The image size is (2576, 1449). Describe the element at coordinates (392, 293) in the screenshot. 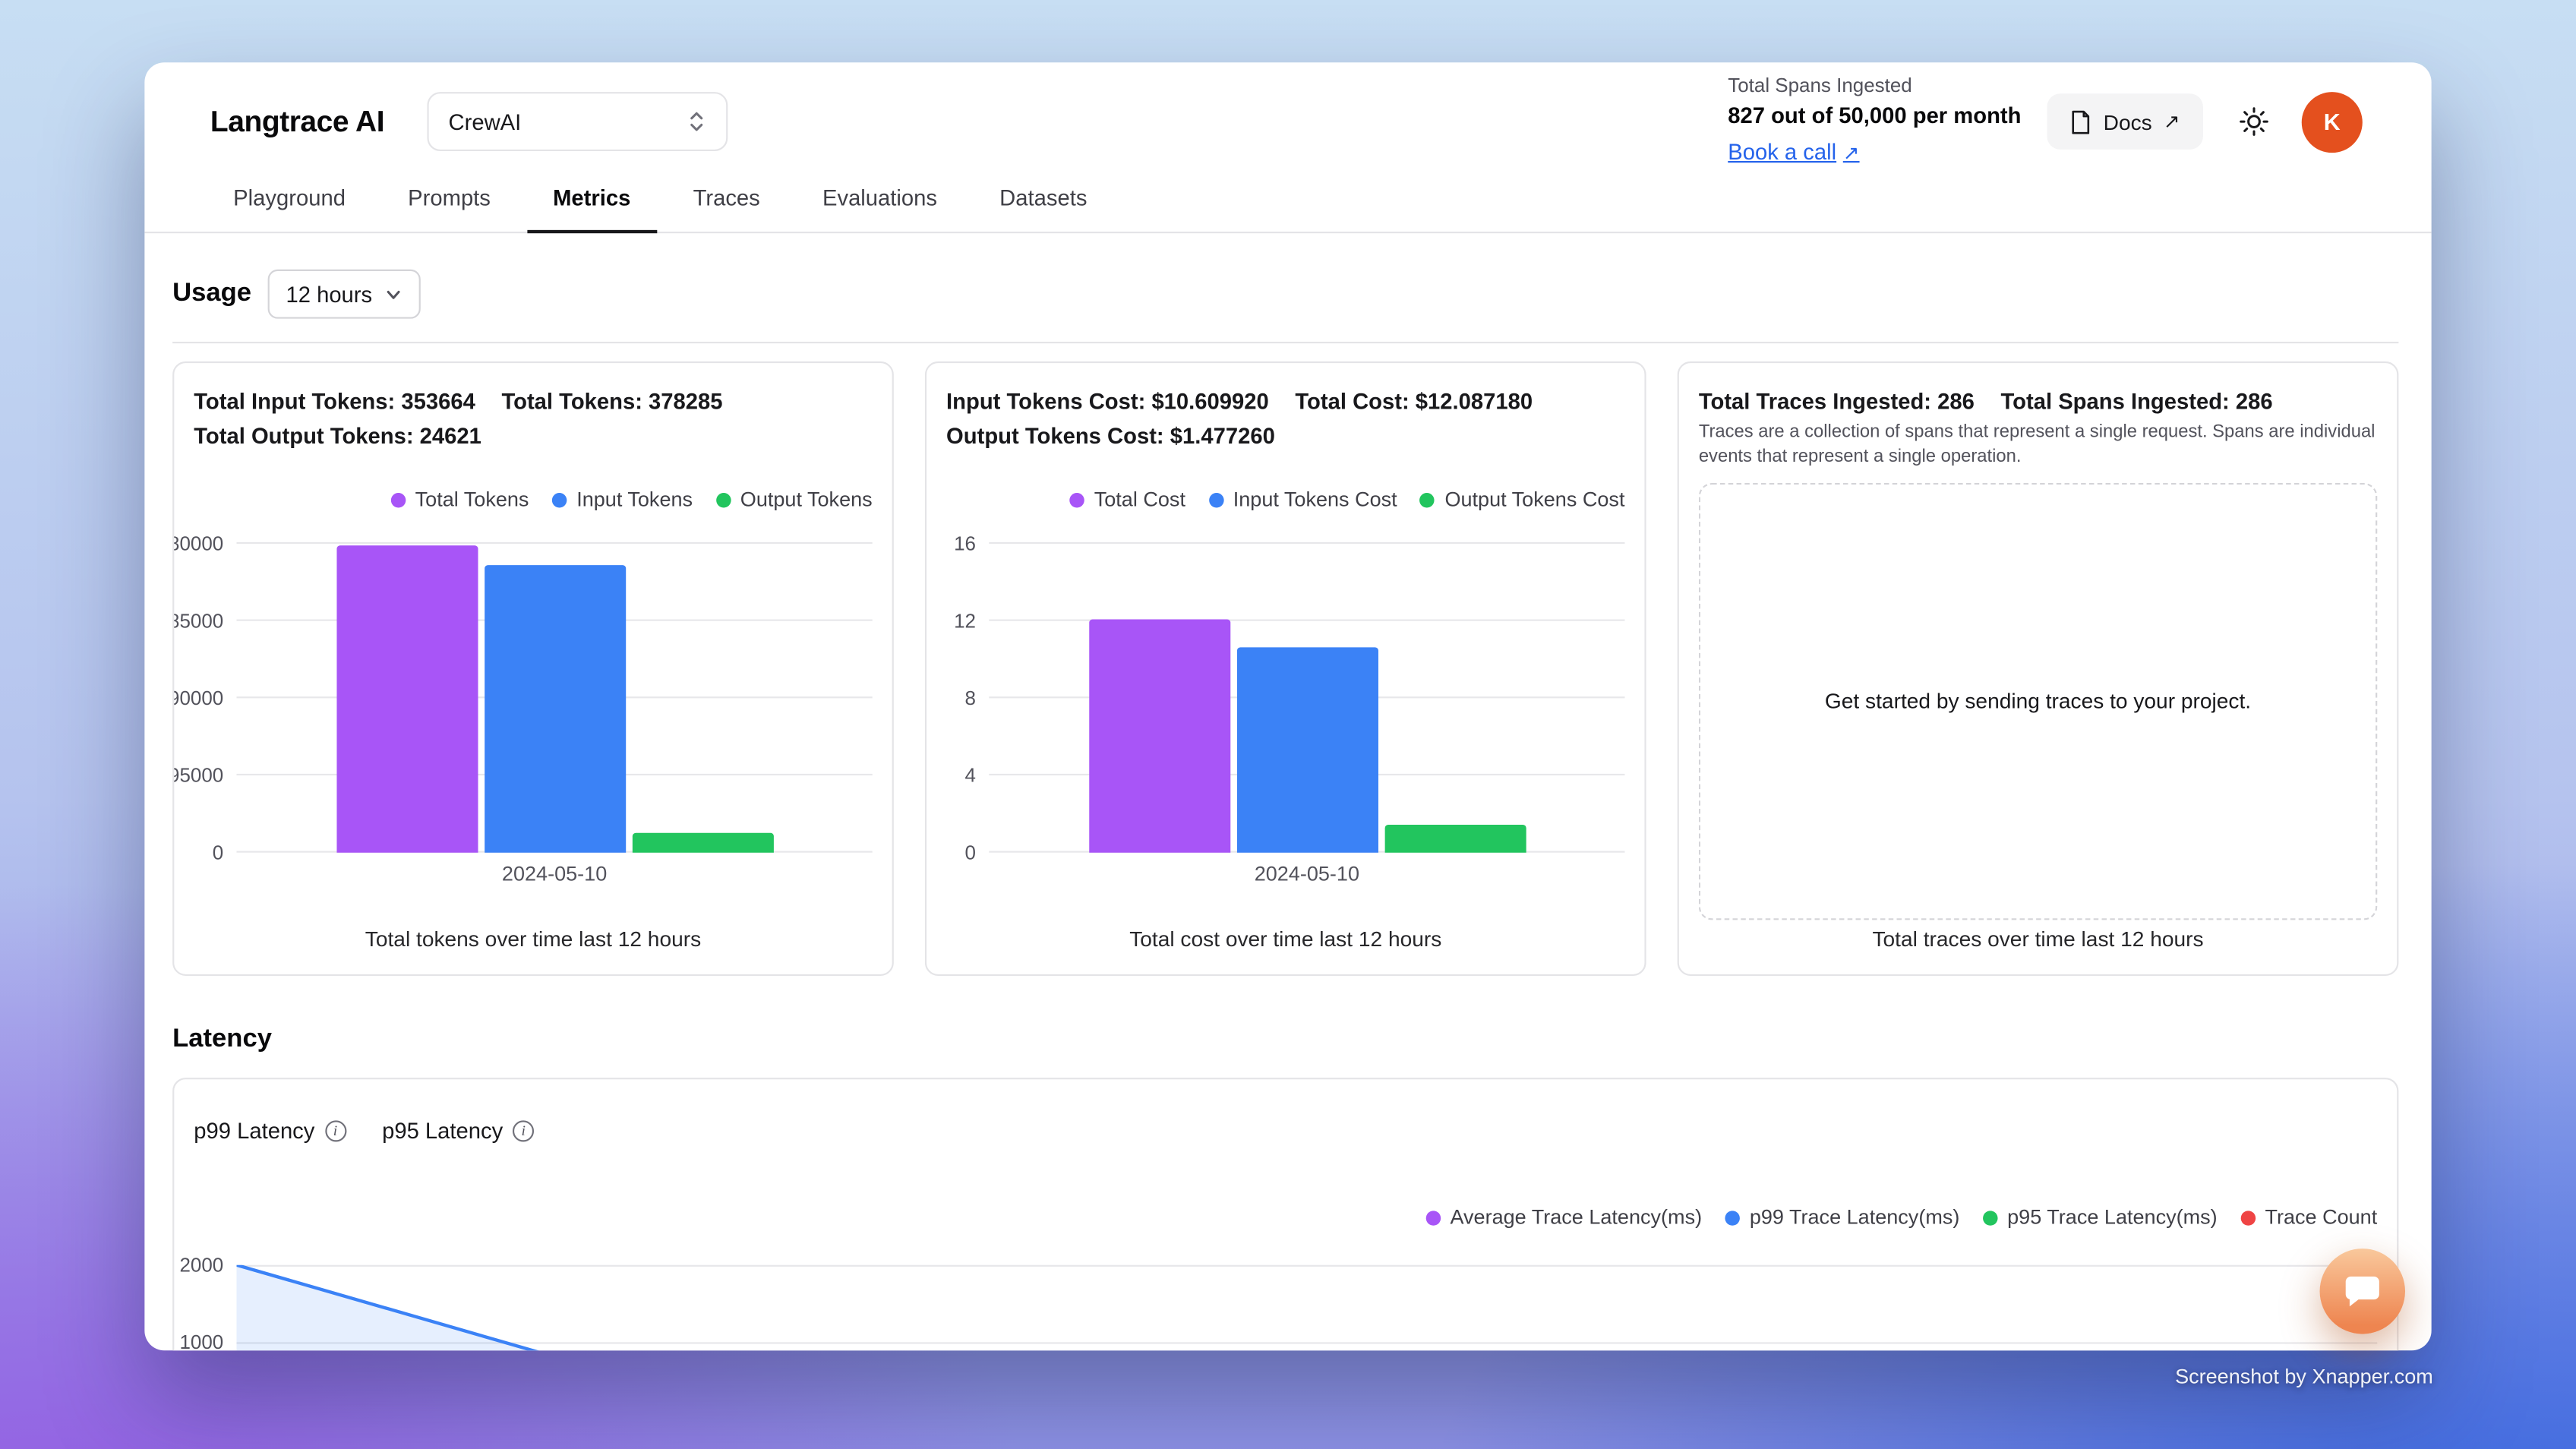

I see `chevron-down-icon` at that location.